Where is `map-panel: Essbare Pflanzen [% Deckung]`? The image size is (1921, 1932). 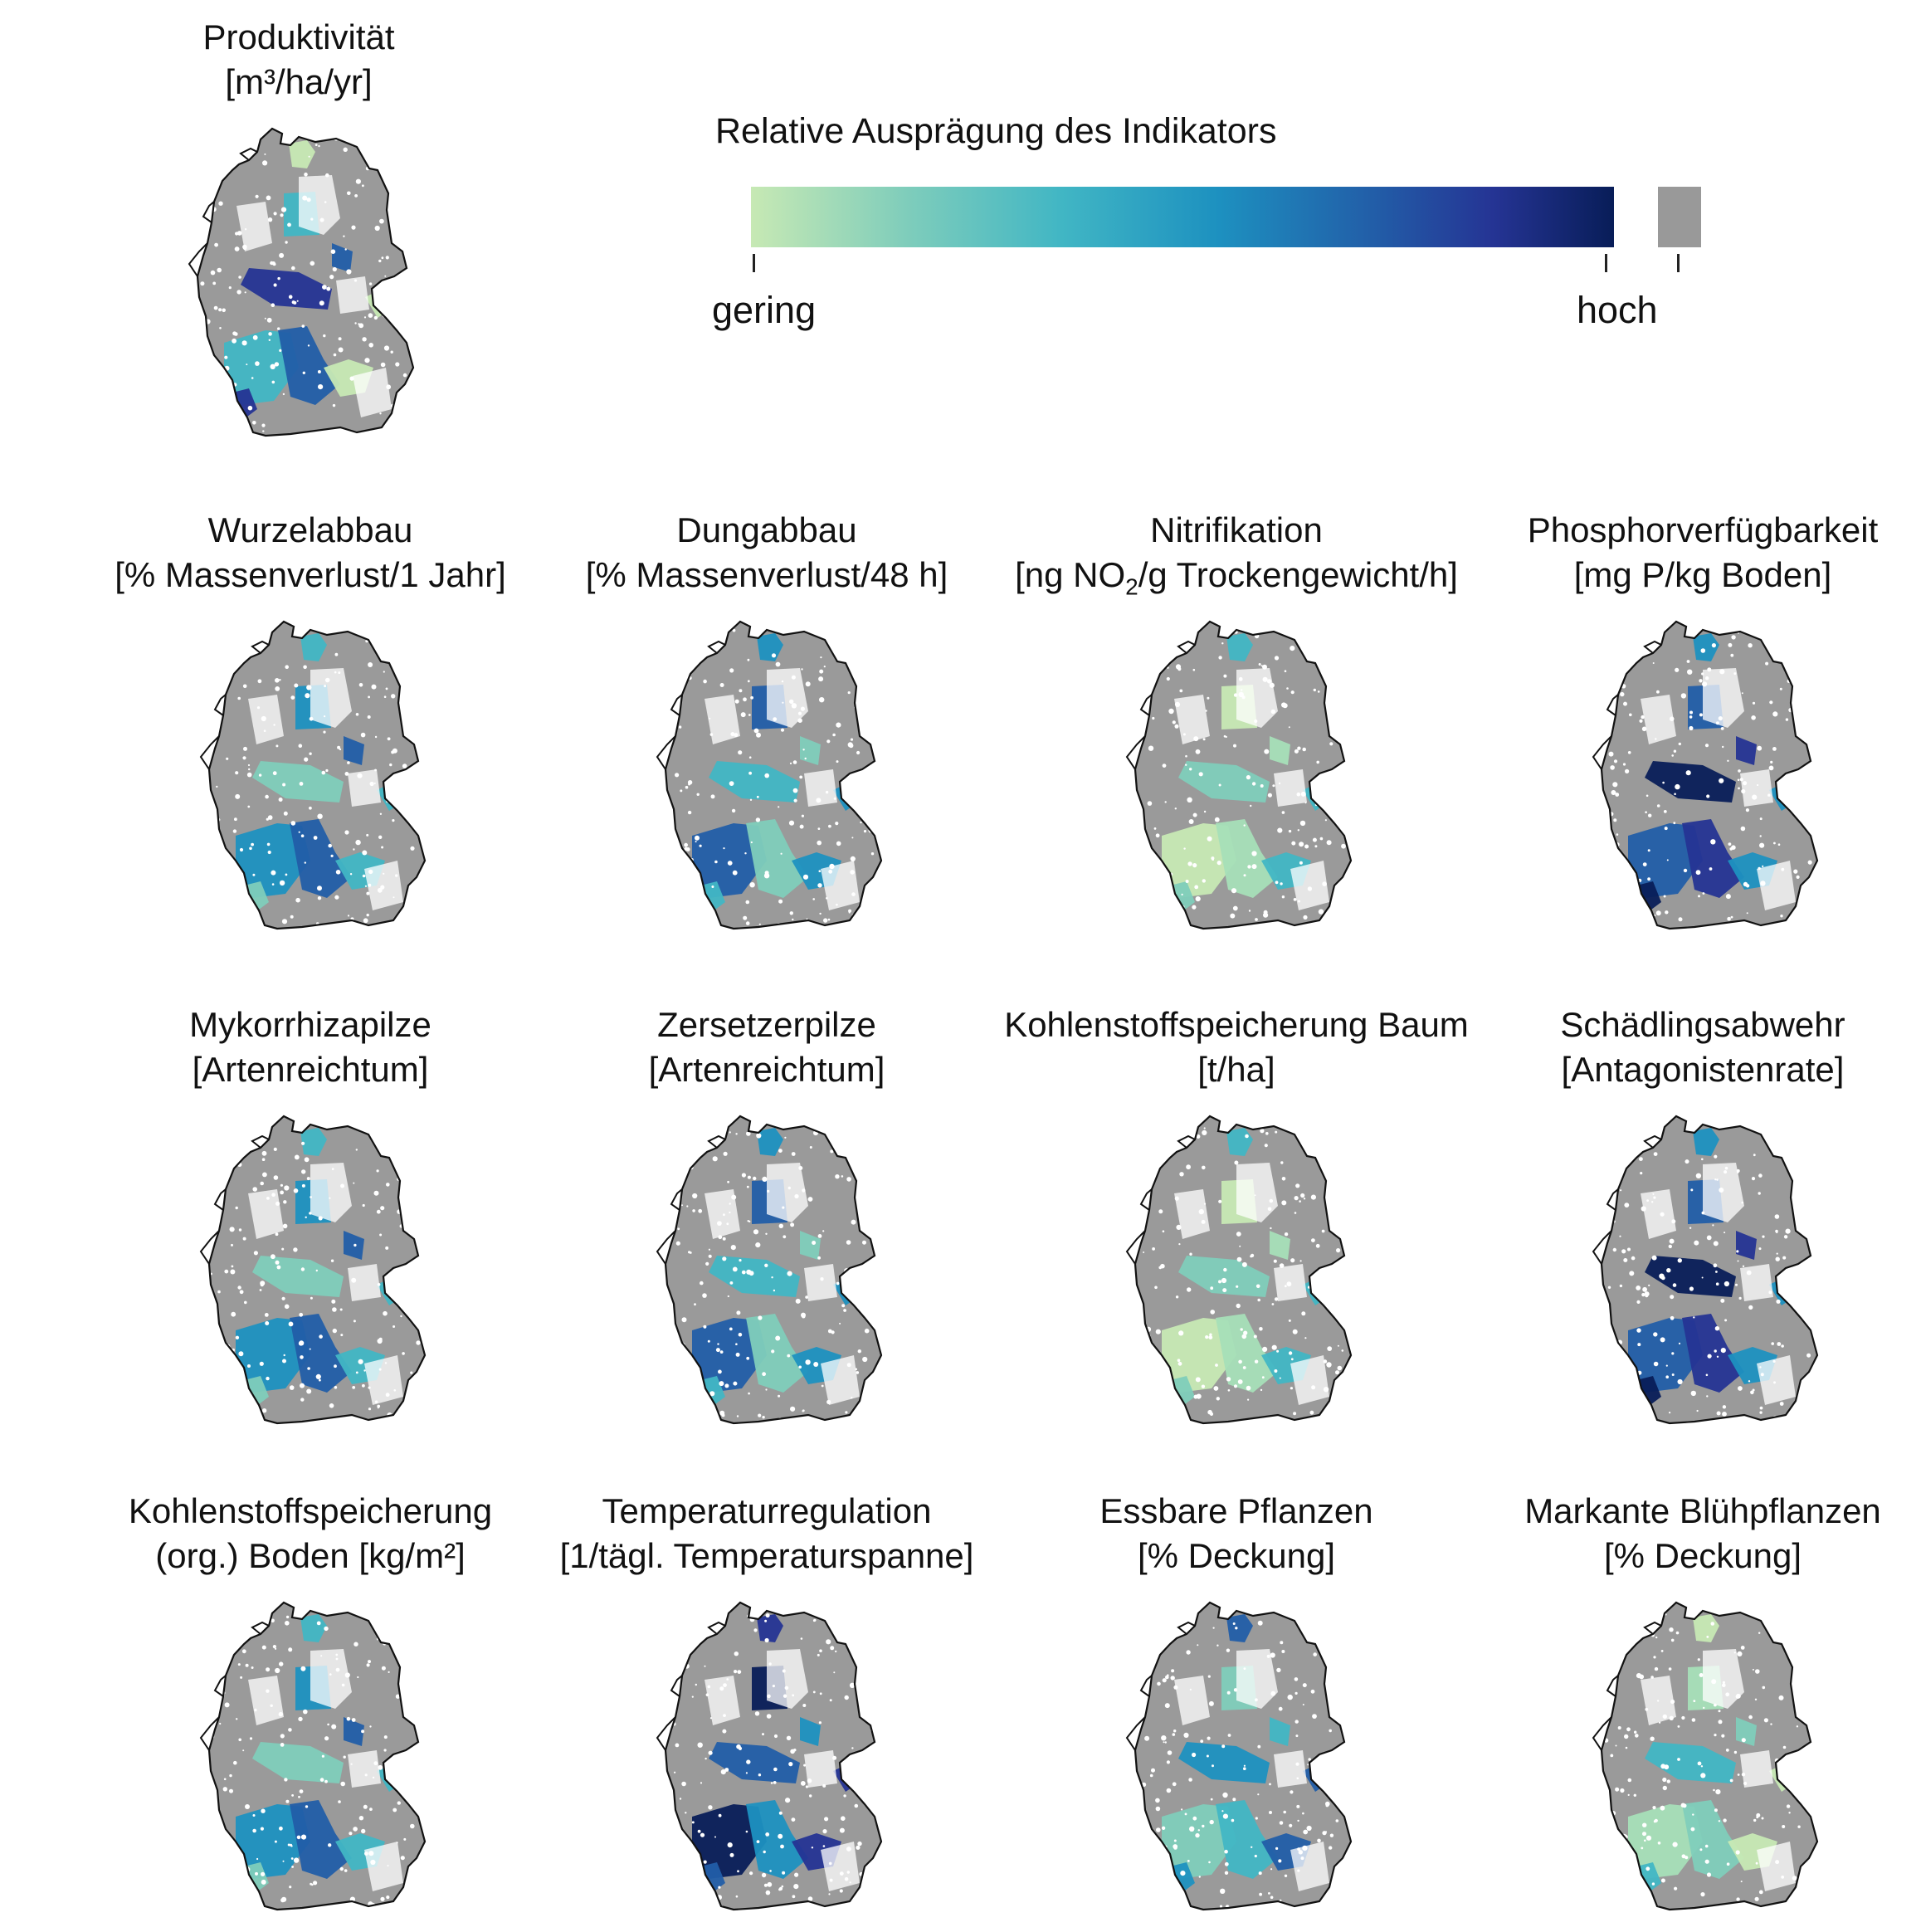
map-panel: Essbare Pflanzen [% Deckung] is located at coordinates (1236, 1700).